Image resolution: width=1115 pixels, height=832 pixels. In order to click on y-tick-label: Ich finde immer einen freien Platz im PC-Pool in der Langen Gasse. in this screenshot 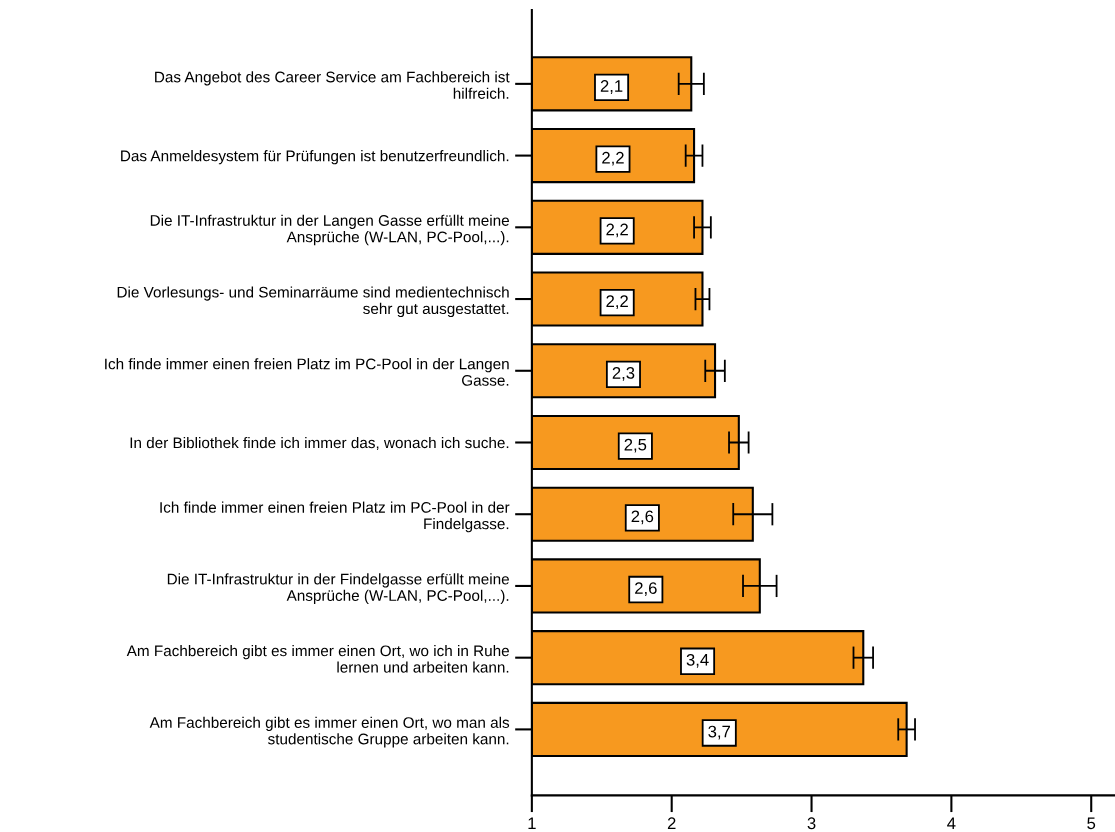, I will do `click(307, 372)`.